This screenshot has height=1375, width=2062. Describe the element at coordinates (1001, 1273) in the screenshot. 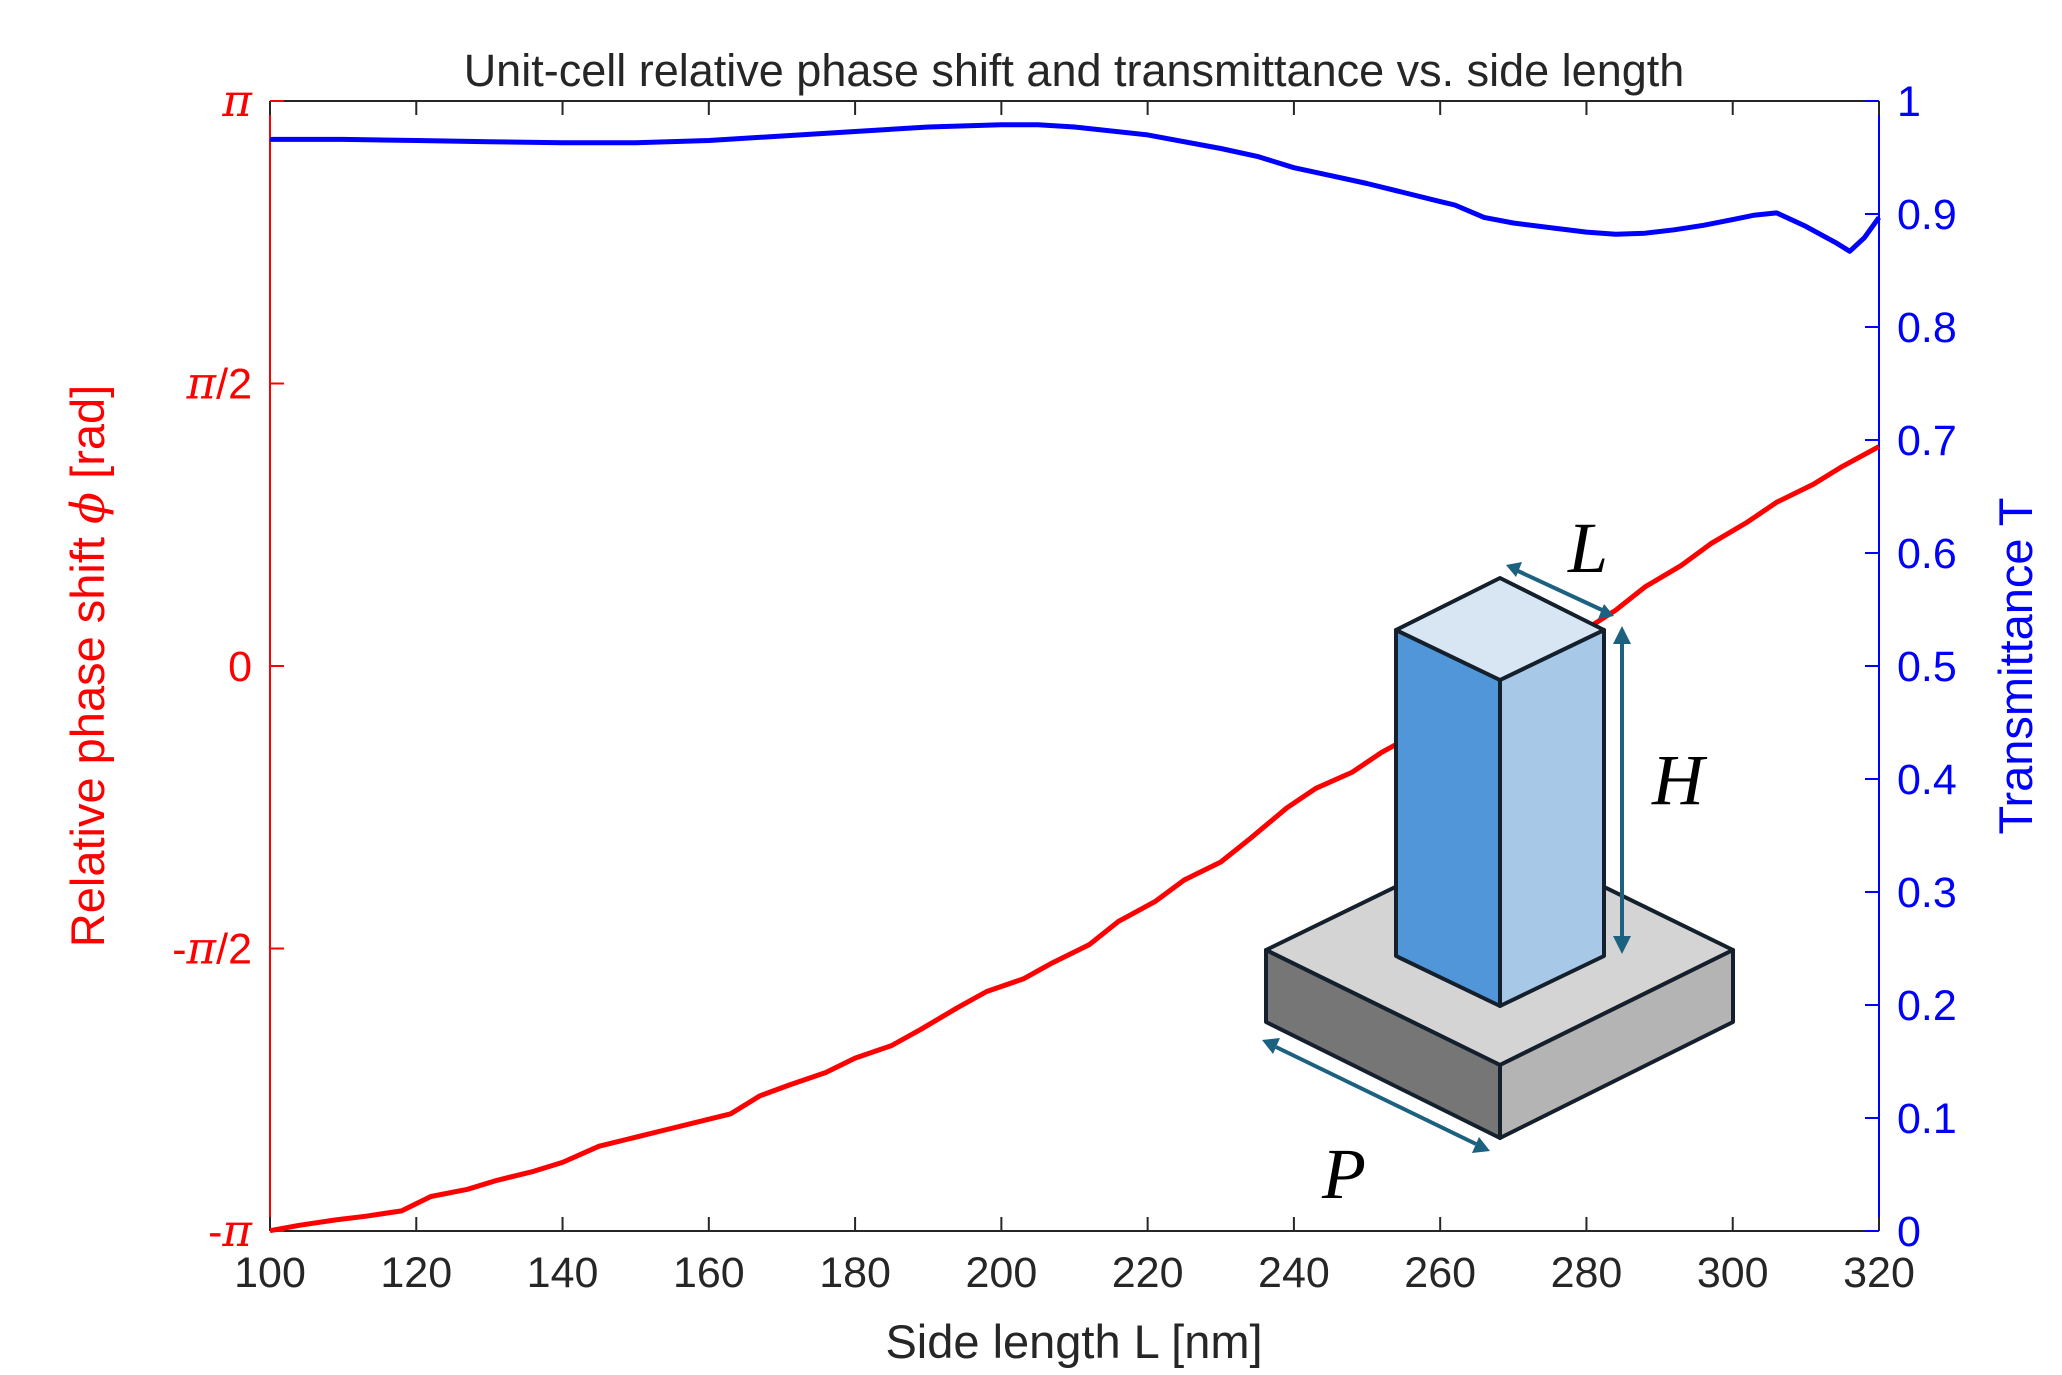

I see `x-tick-label: 200` at that location.